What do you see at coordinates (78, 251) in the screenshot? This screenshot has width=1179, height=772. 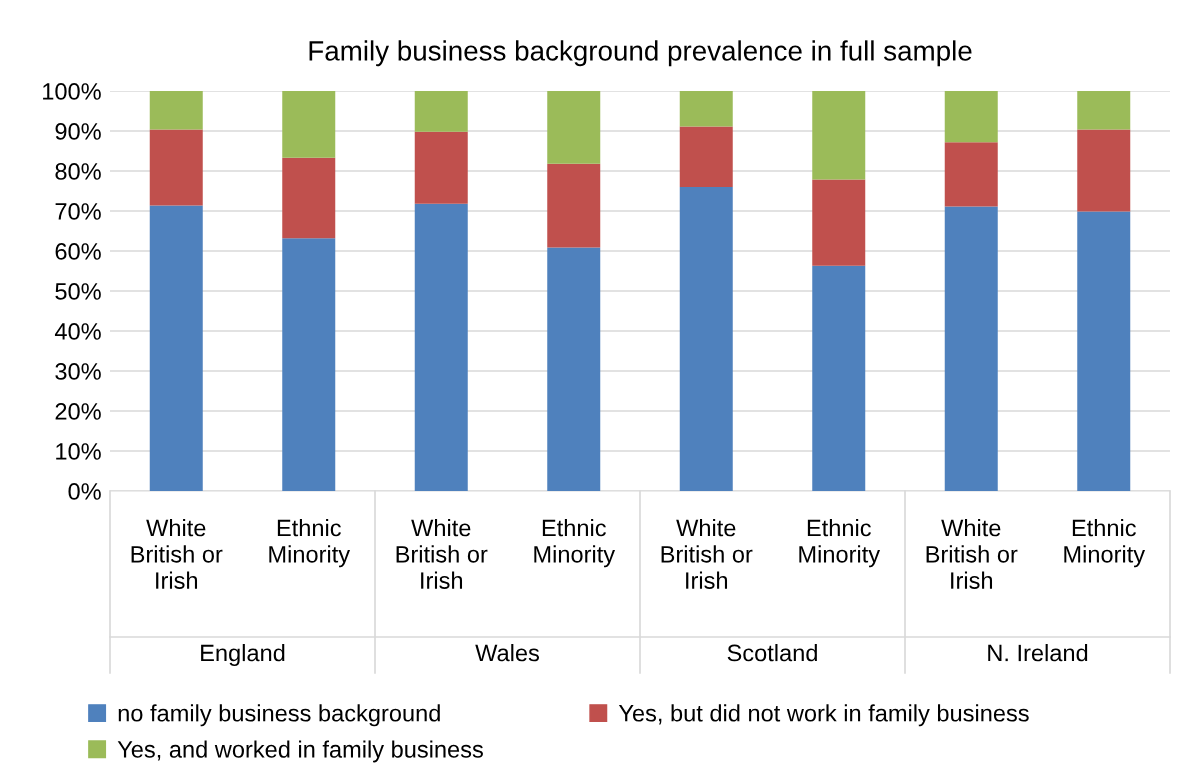 I see `y-tick-label: 60%` at bounding box center [78, 251].